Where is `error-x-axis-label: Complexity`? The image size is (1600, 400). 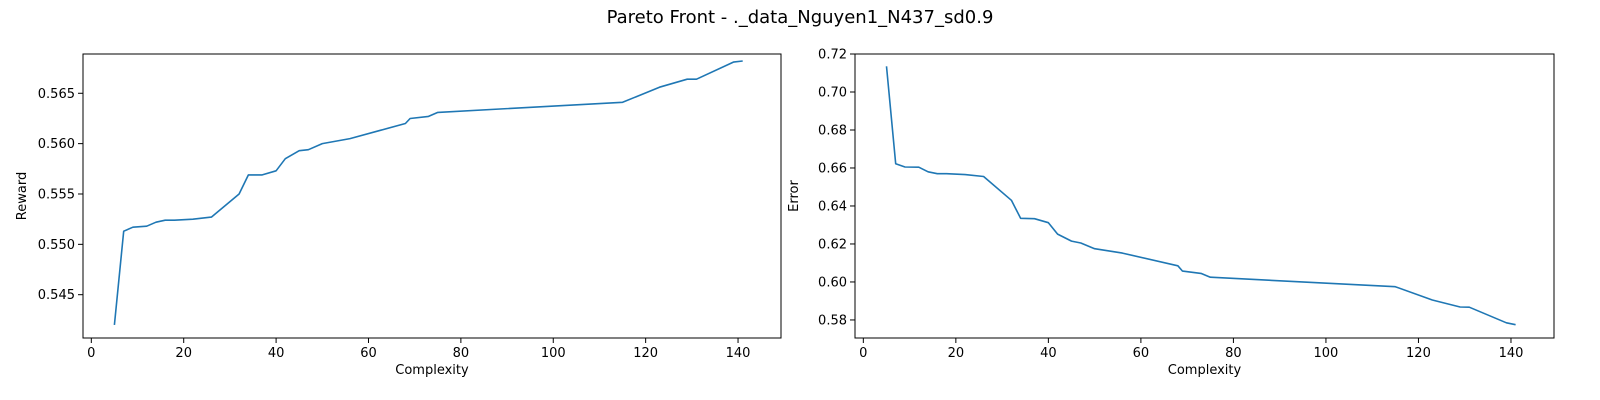
error-x-axis-label: Complexity is located at coordinates (1205, 370).